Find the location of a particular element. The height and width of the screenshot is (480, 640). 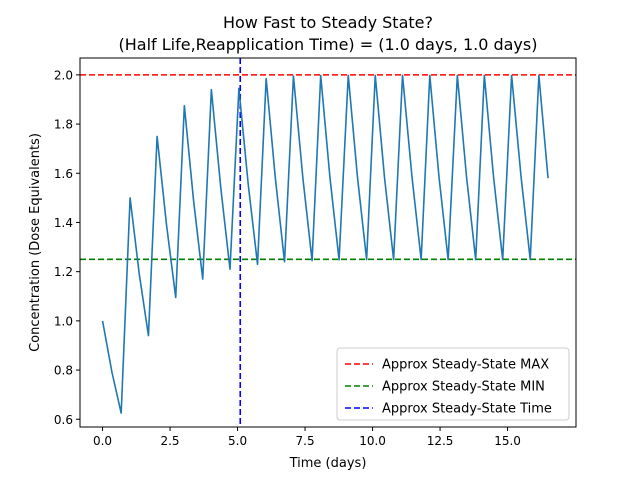

y-tick-label: 2.0 is located at coordinates (63, 75).